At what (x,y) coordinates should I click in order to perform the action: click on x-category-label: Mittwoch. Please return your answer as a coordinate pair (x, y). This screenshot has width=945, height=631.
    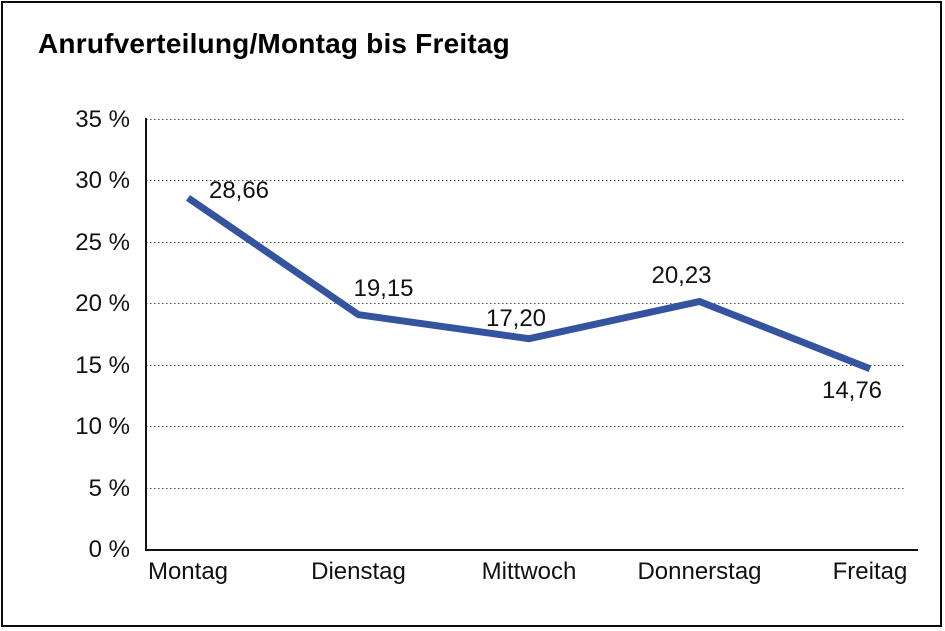
    Looking at the image, I should click on (529, 571).